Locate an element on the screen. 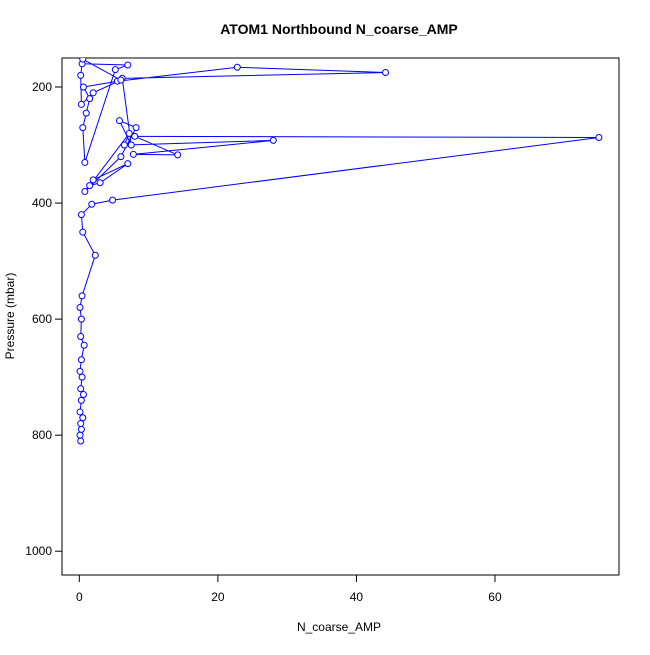 The image size is (650, 655). y-tick-label: 400 is located at coordinates (42, 203).